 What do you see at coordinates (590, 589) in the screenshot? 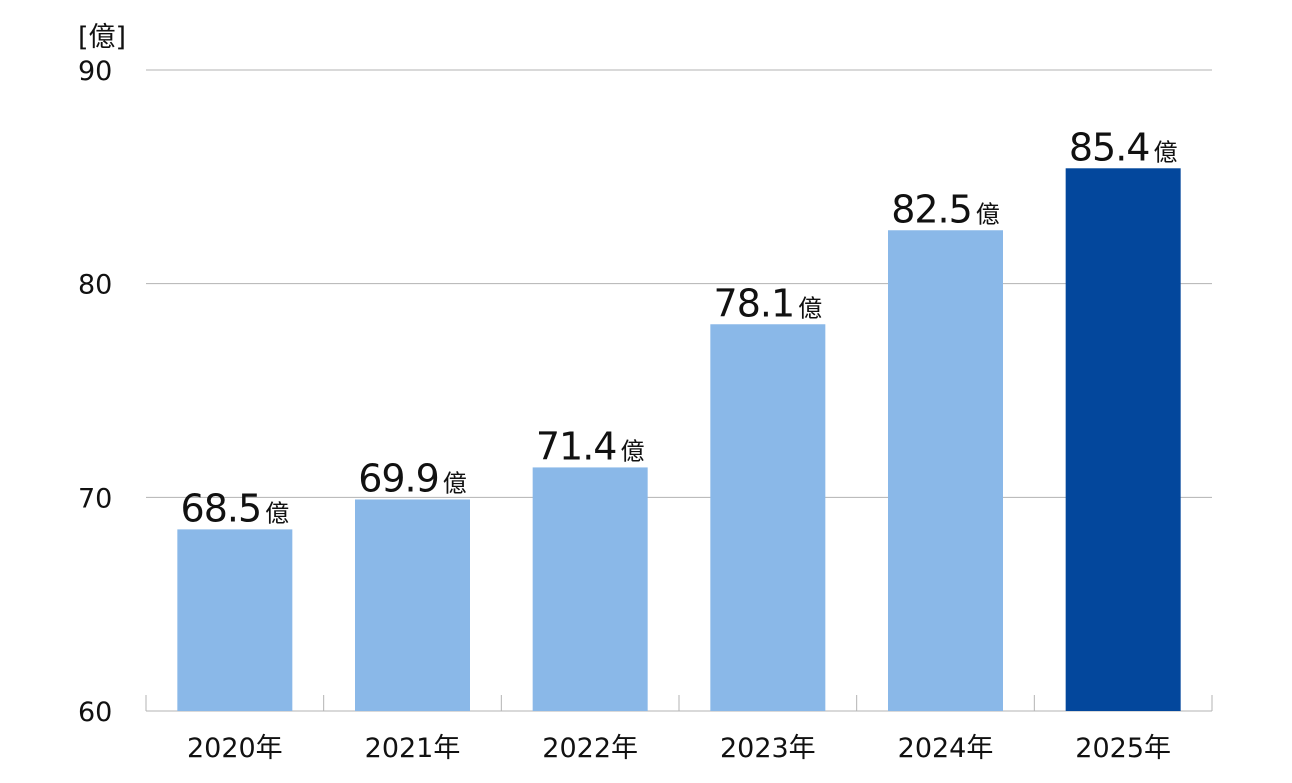
I see `bar-2022年` at bounding box center [590, 589].